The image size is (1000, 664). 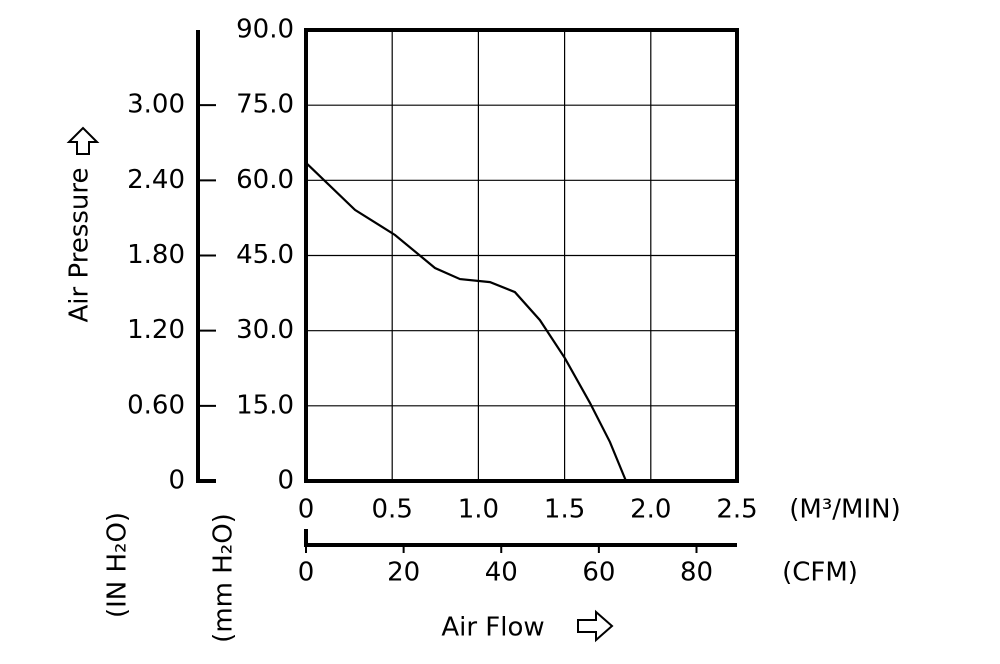 I want to click on y-quantity-label: Air Pressure, so click(x=80, y=245).